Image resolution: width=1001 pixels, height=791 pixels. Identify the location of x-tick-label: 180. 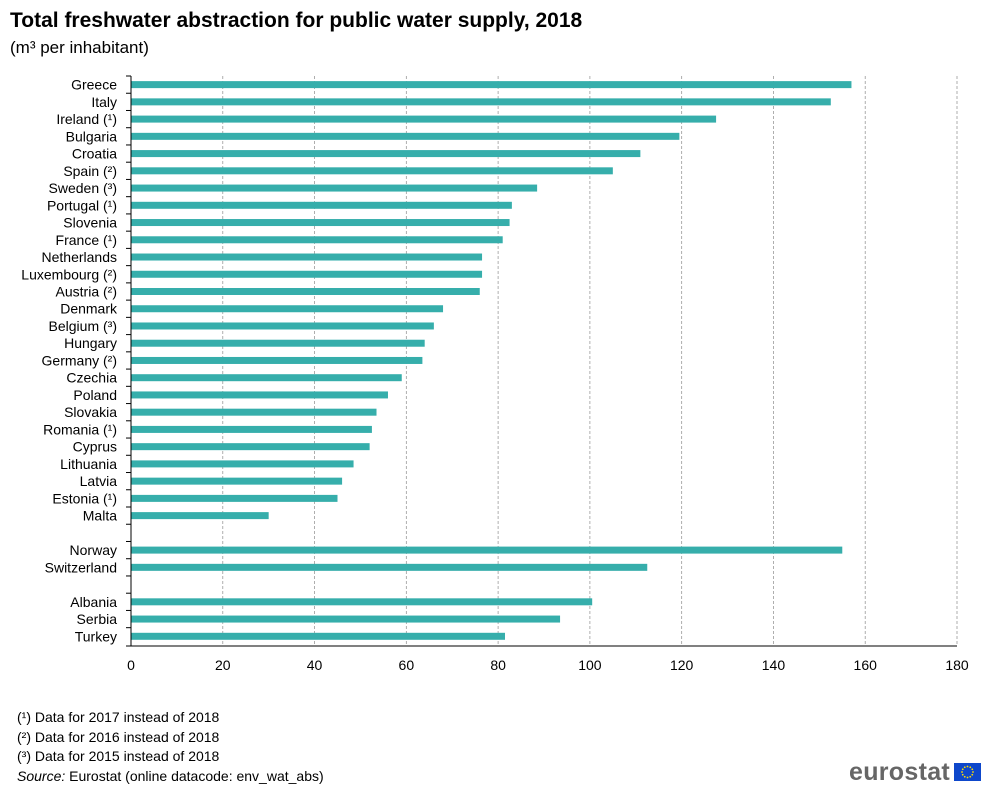
(957, 665).